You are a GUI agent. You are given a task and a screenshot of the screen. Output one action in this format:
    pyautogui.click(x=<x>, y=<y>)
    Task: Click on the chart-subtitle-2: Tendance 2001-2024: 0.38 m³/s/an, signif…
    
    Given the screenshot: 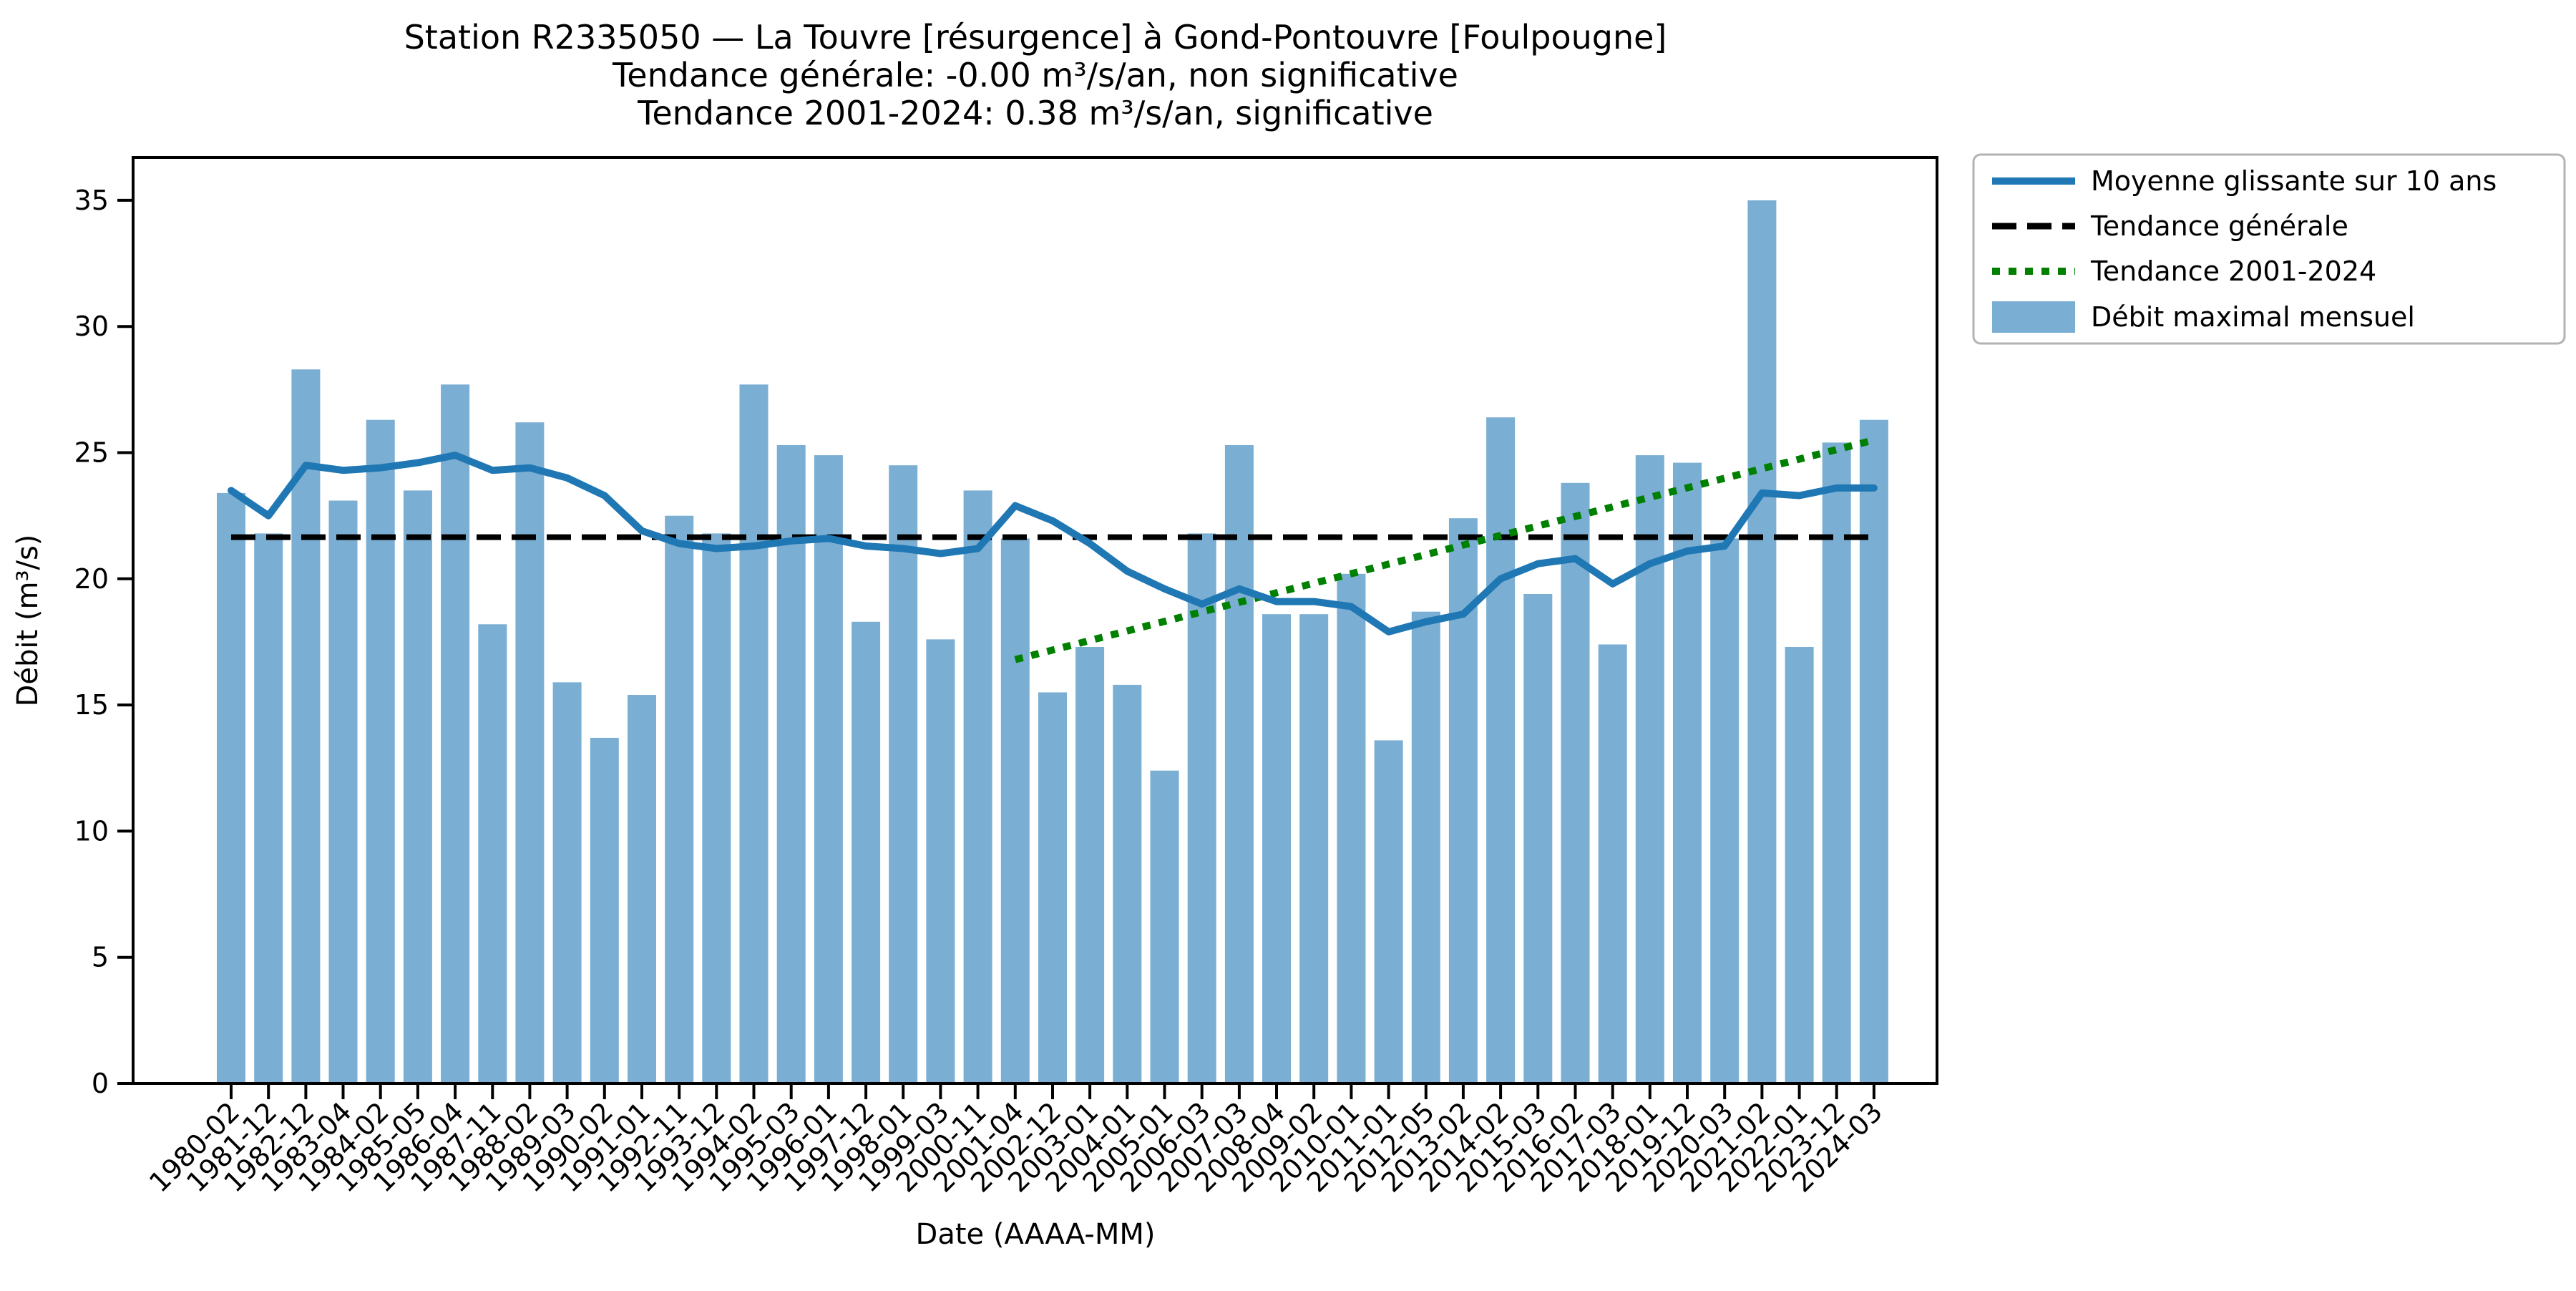 What is the action you would take?
    pyautogui.click(x=1035, y=113)
    